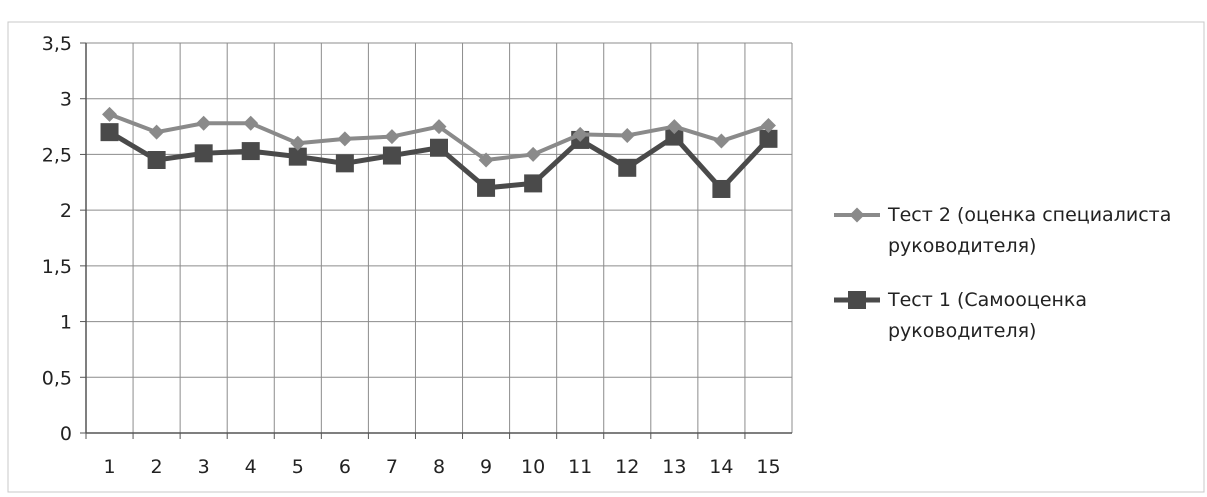 The height and width of the screenshot is (497, 1207). I want to click on x-tick-label: 1, so click(109, 467).